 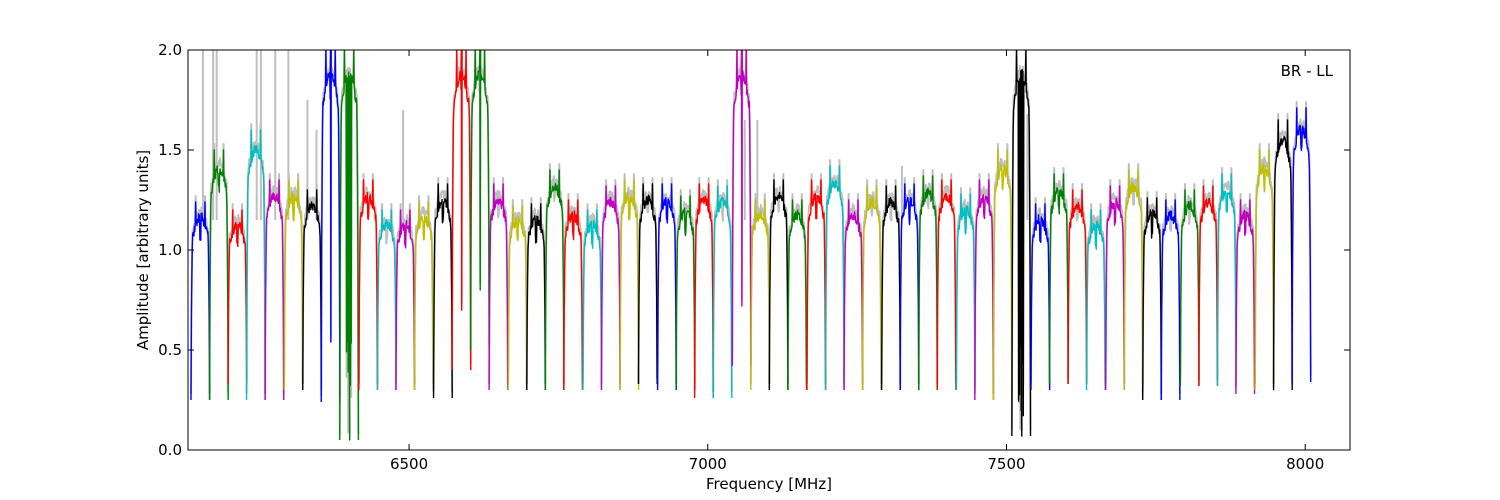 I want to click on baseline-annotation: BR - LL, so click(x=1307, y=71).